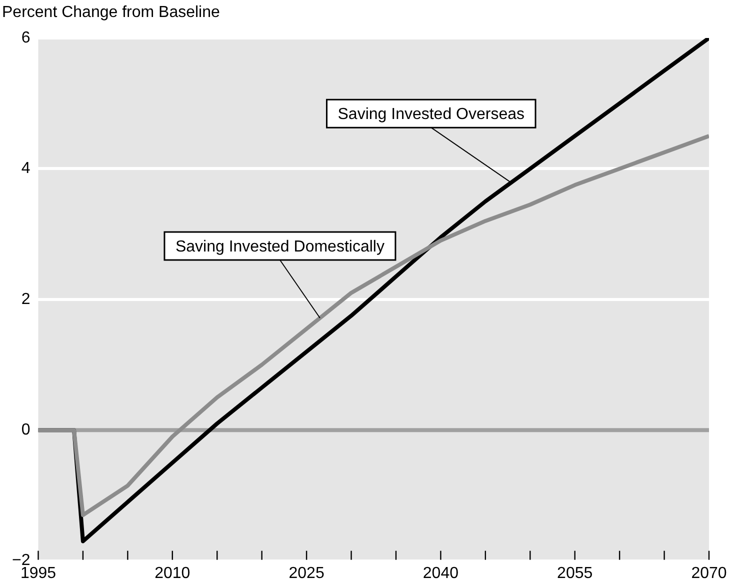  What do you see at coordinates (279, 247) in the screenshot?
I see `series-label: Saving Invested Domestically` at bounding box center [279, 247].